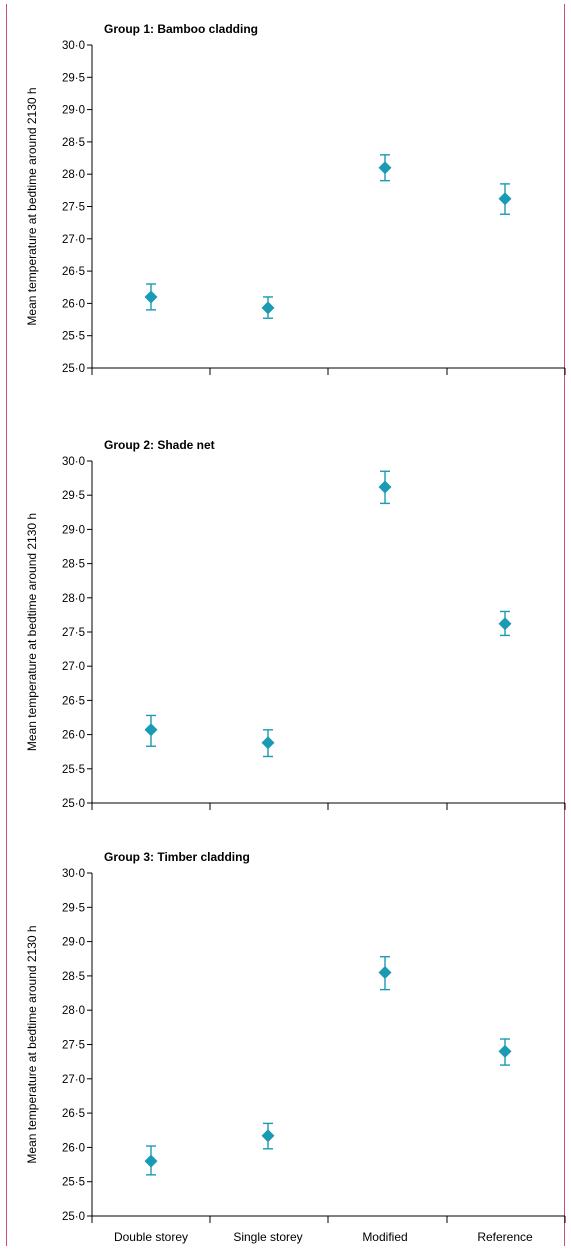 This screenshot has width=571, height=1250. Describe the element at coordinates (151, 1237) in the screenshot. I see `x-tick-label: Double storey` at that location.